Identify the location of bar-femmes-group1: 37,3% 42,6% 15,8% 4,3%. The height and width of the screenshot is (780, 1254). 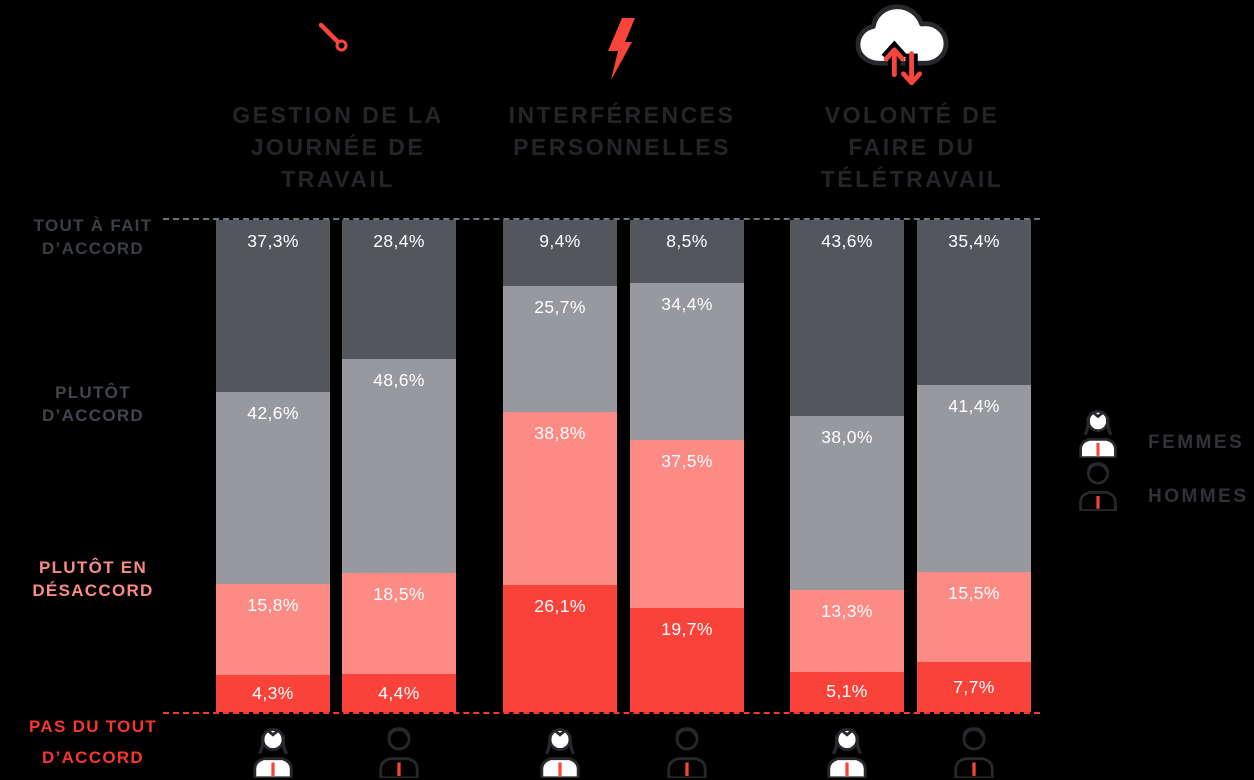
(273, 466).